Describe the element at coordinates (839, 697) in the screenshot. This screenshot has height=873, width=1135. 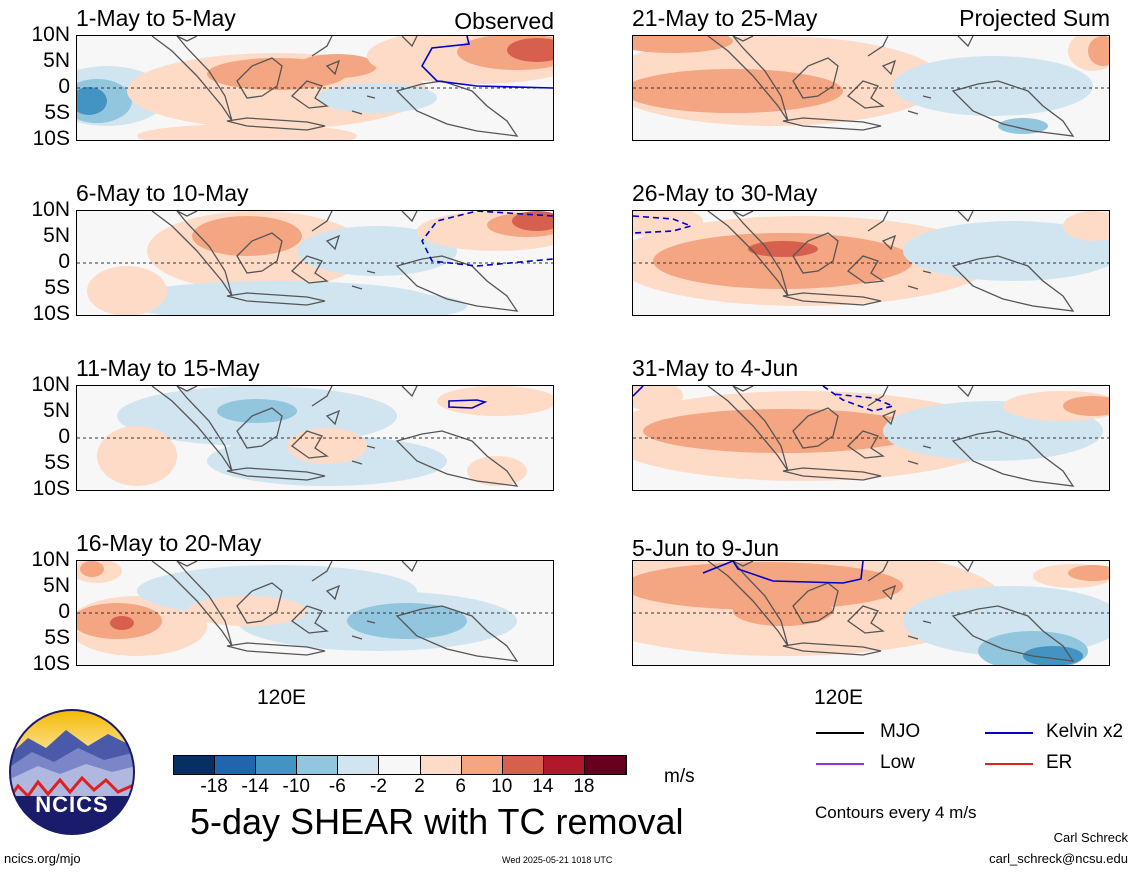
I see `longitude-label-right: 120E` at that location.